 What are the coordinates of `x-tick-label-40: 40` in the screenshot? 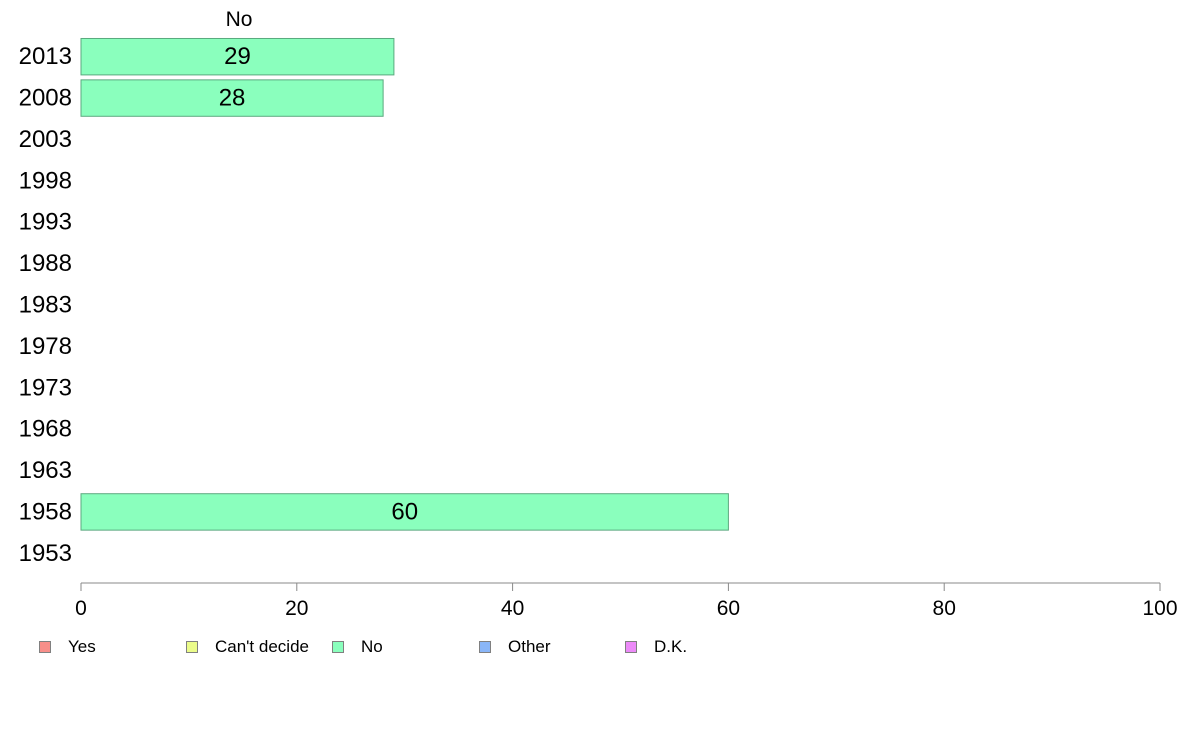 It's located at (512, 608).